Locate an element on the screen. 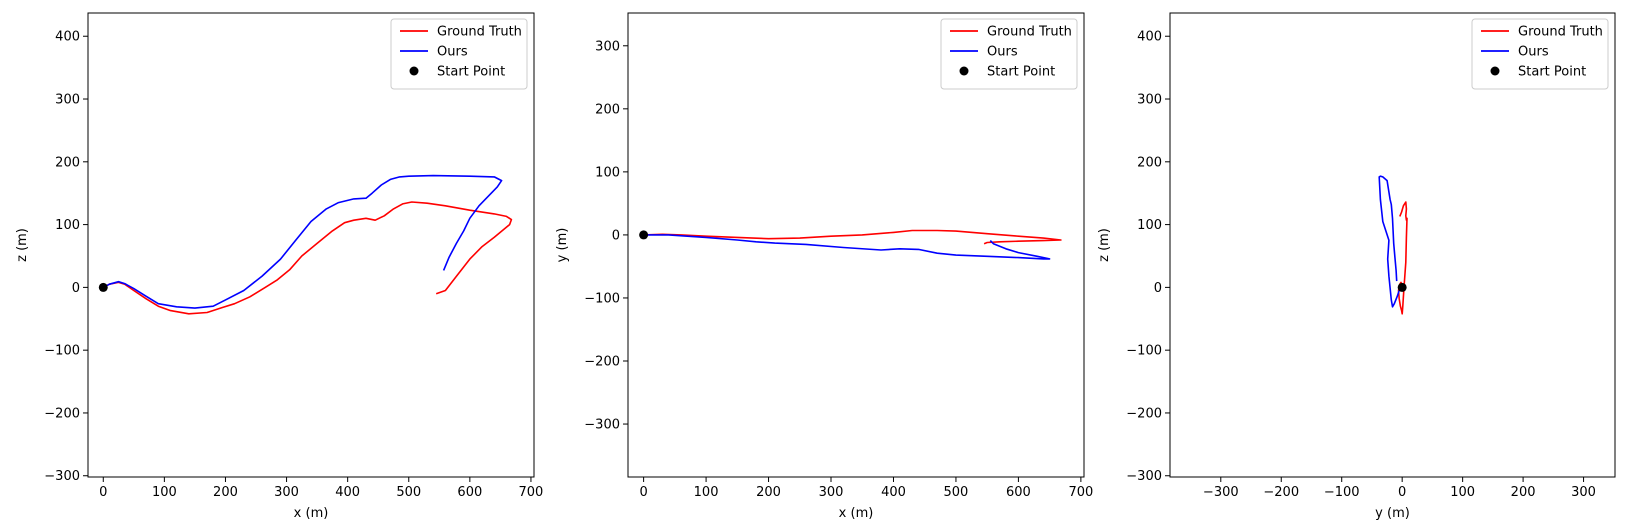  x-axis-label: y (m) is located at coordinates (1392, 513).